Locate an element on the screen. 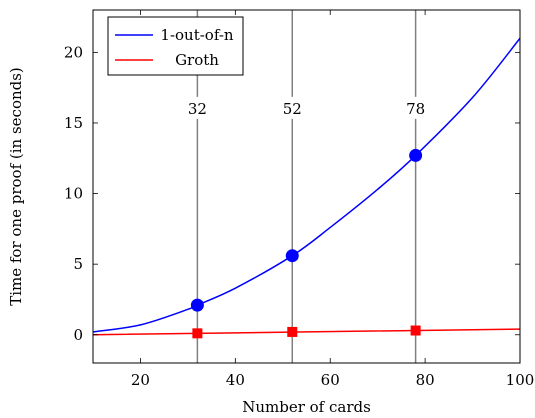  reference-label: 78 is located at coordinates (415, 109).